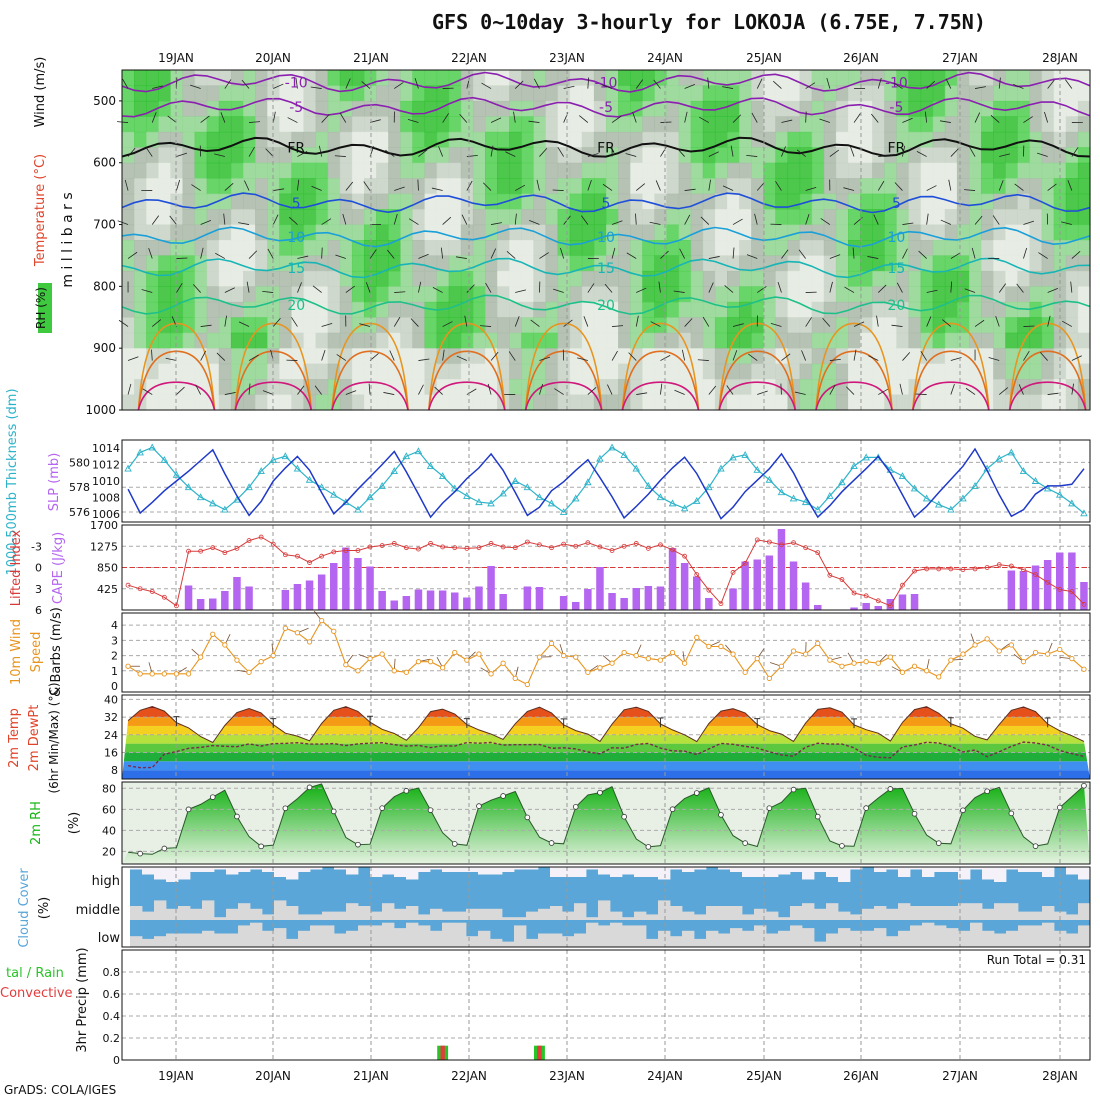  Describe the element at coordinates (268, 938) in the screenshot. I see `cloud-cell-low` at that location.